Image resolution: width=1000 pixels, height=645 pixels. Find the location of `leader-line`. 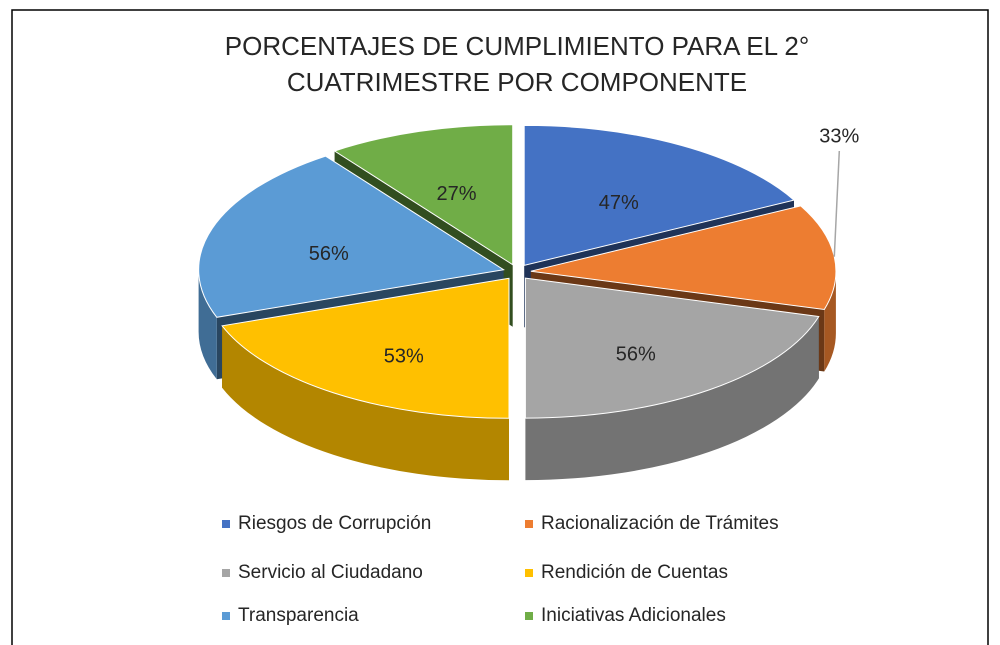

leader-line is located at coordinates (837, 203).